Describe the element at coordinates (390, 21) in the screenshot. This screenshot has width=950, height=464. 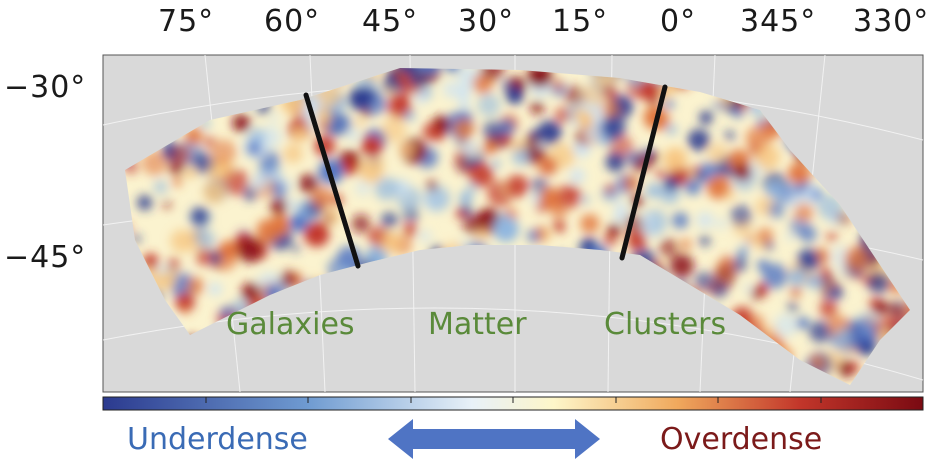
I see `ra-tick-label: 45°` at that location.